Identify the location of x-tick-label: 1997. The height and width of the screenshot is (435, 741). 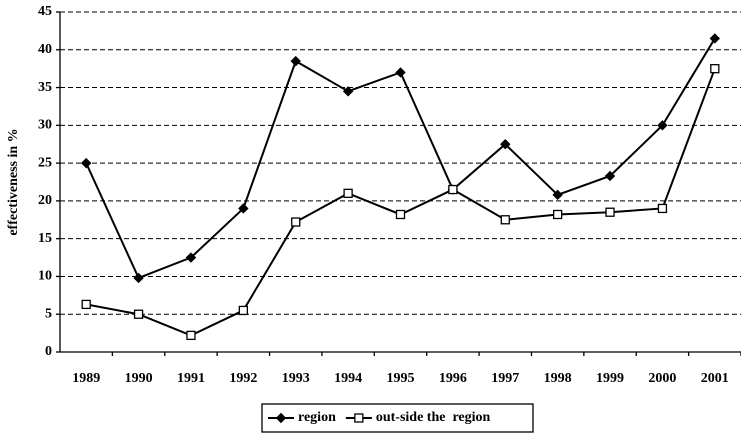
(505, 378).